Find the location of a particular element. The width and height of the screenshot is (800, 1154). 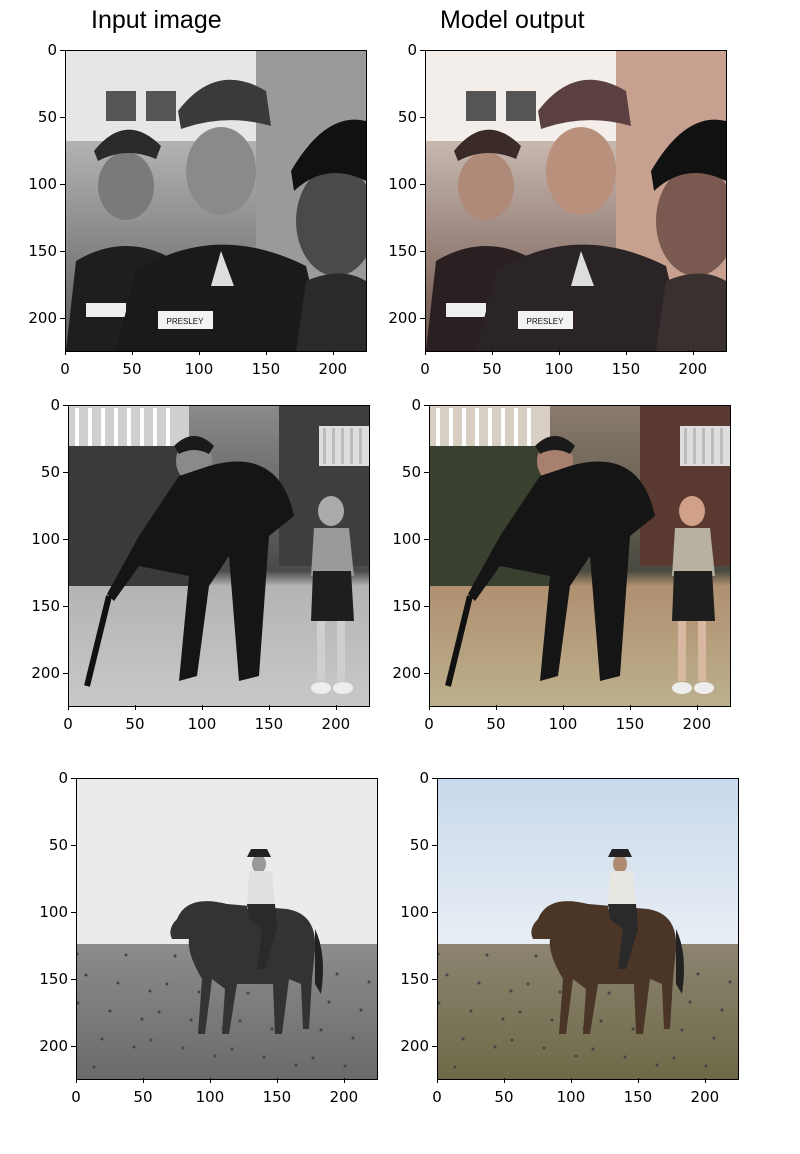

title-input: Input image is located at coordinates (156, 20).